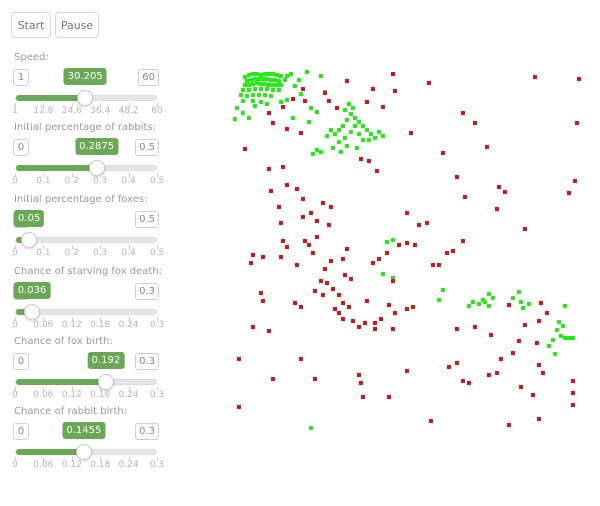 The height and width of the screenshot is (506, 600). I want to click on speed-slider: Speed: 1 60 30.205 1 12.8 24.6 36.4 48.2 60, so click(87, 85).